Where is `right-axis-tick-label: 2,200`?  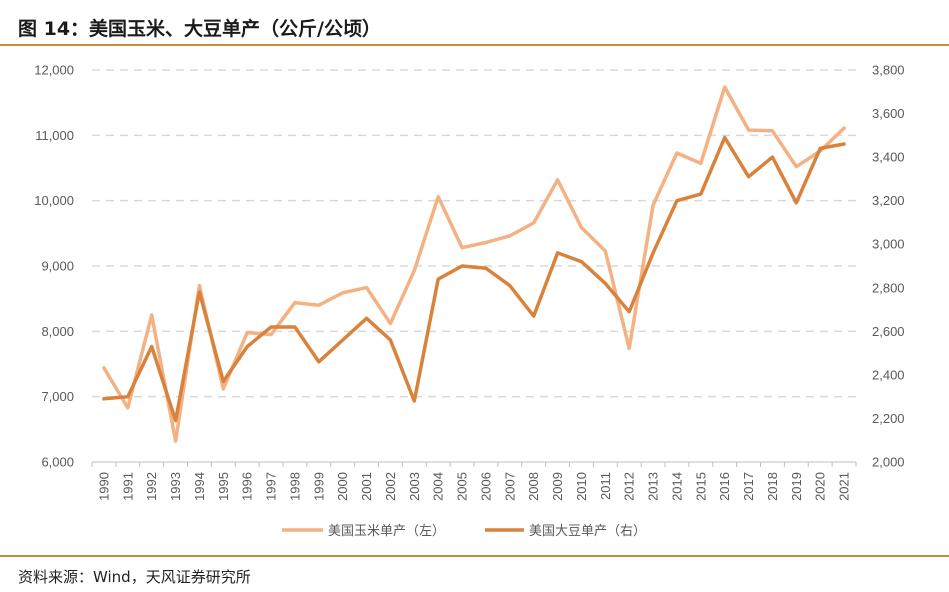
right-axis-tick-label: 2,200 is located at coordinates (888, 418).